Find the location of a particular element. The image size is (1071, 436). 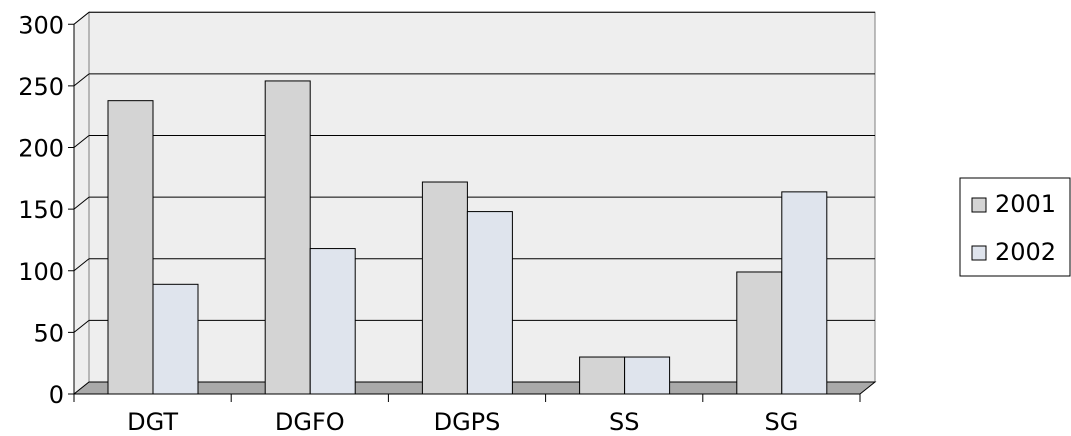

y-tick-label: 200 is located at coordinates (41, 149).